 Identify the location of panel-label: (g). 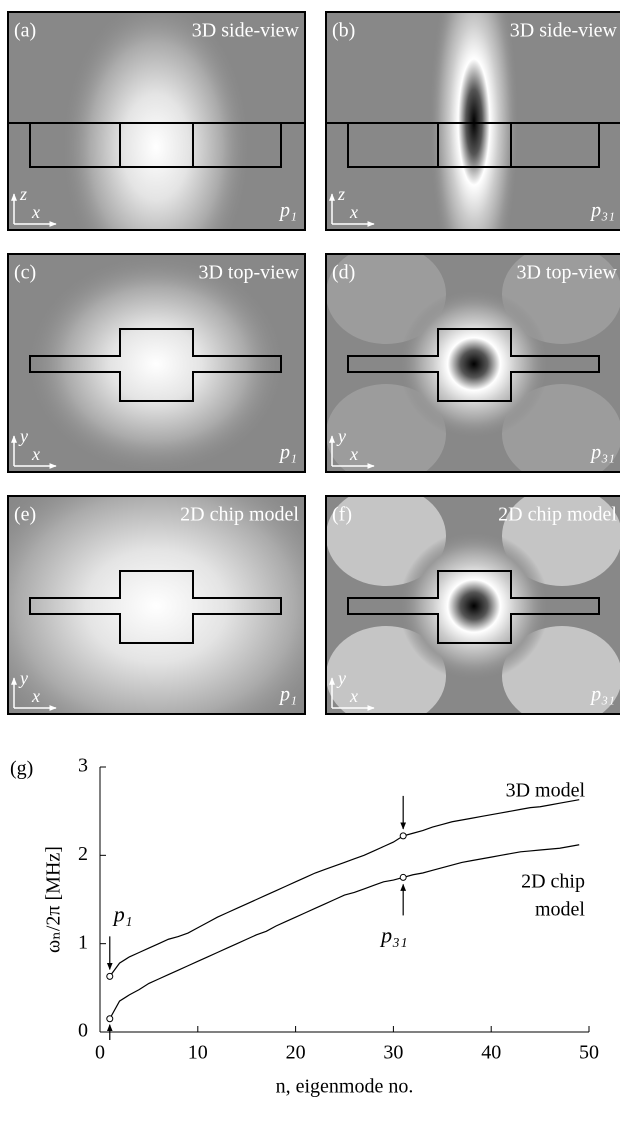
(21, 769).